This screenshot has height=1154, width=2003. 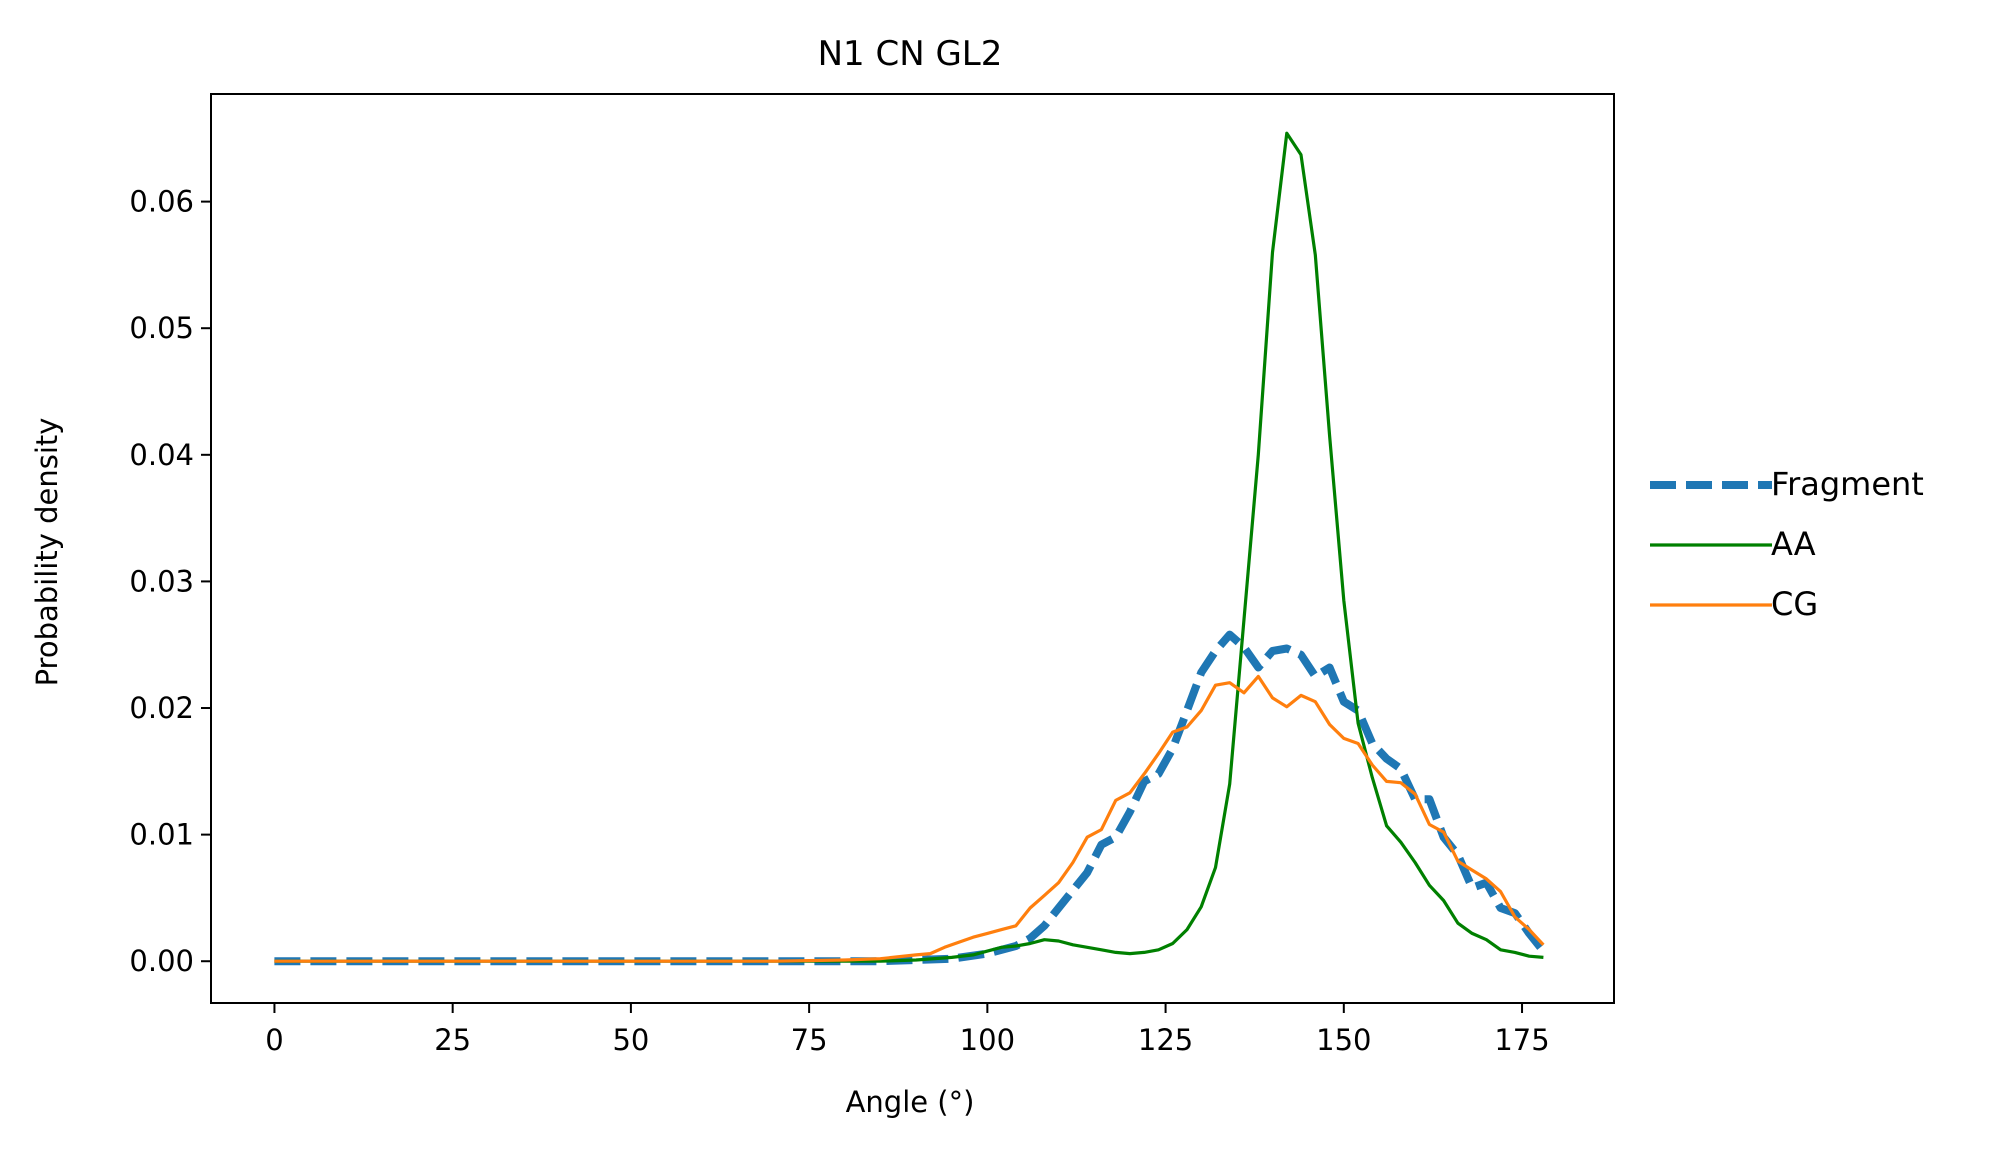 What do you see at coordinates (910, 54) in the screenshot?
I see `chart-title: N1 CN GL2` at bounding box center [910, 54].